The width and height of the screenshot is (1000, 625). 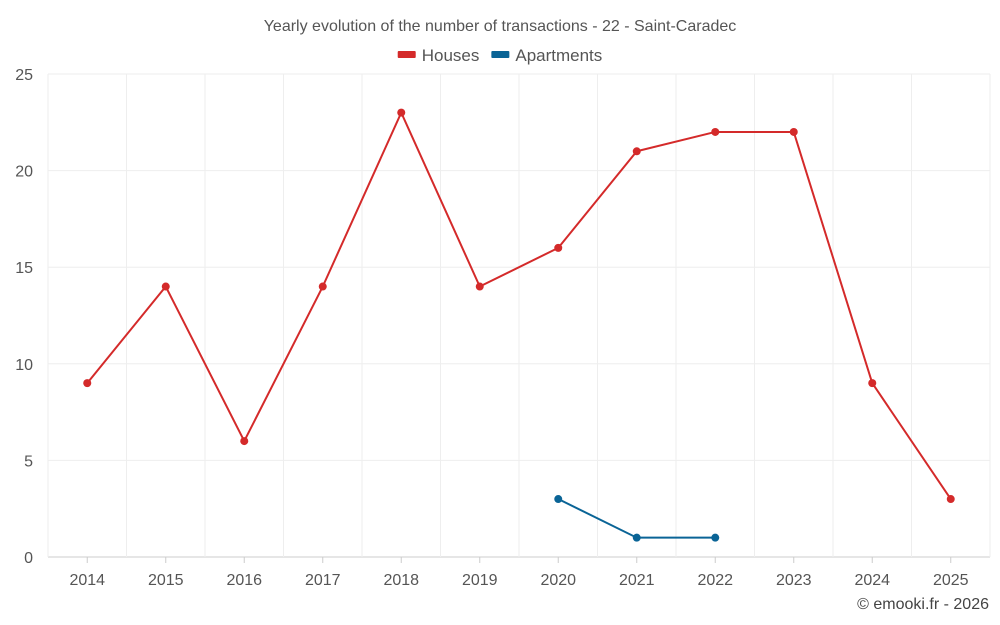 I want to click on data-point-houses-2023, so click(x=793, y=131).